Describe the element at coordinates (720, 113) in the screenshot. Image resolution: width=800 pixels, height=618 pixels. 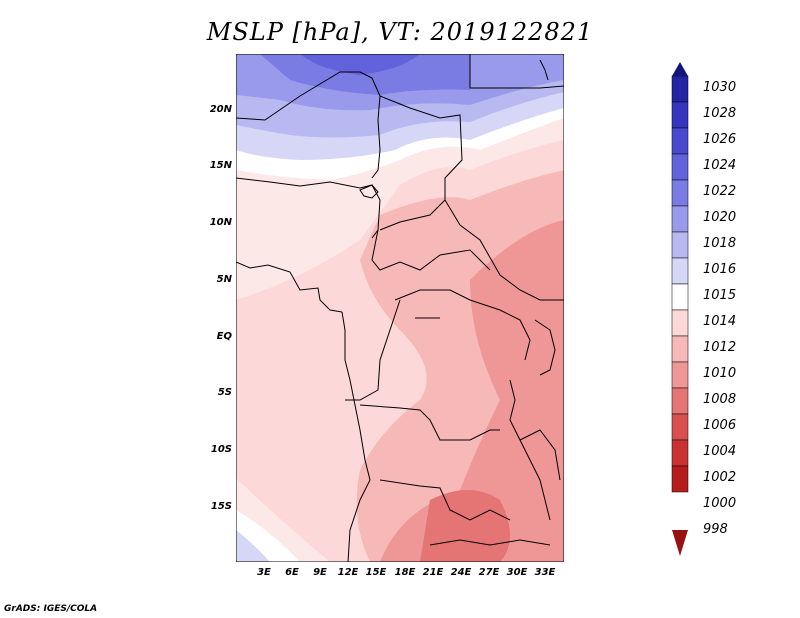
I see `colorbar-label: 1028` at that location.